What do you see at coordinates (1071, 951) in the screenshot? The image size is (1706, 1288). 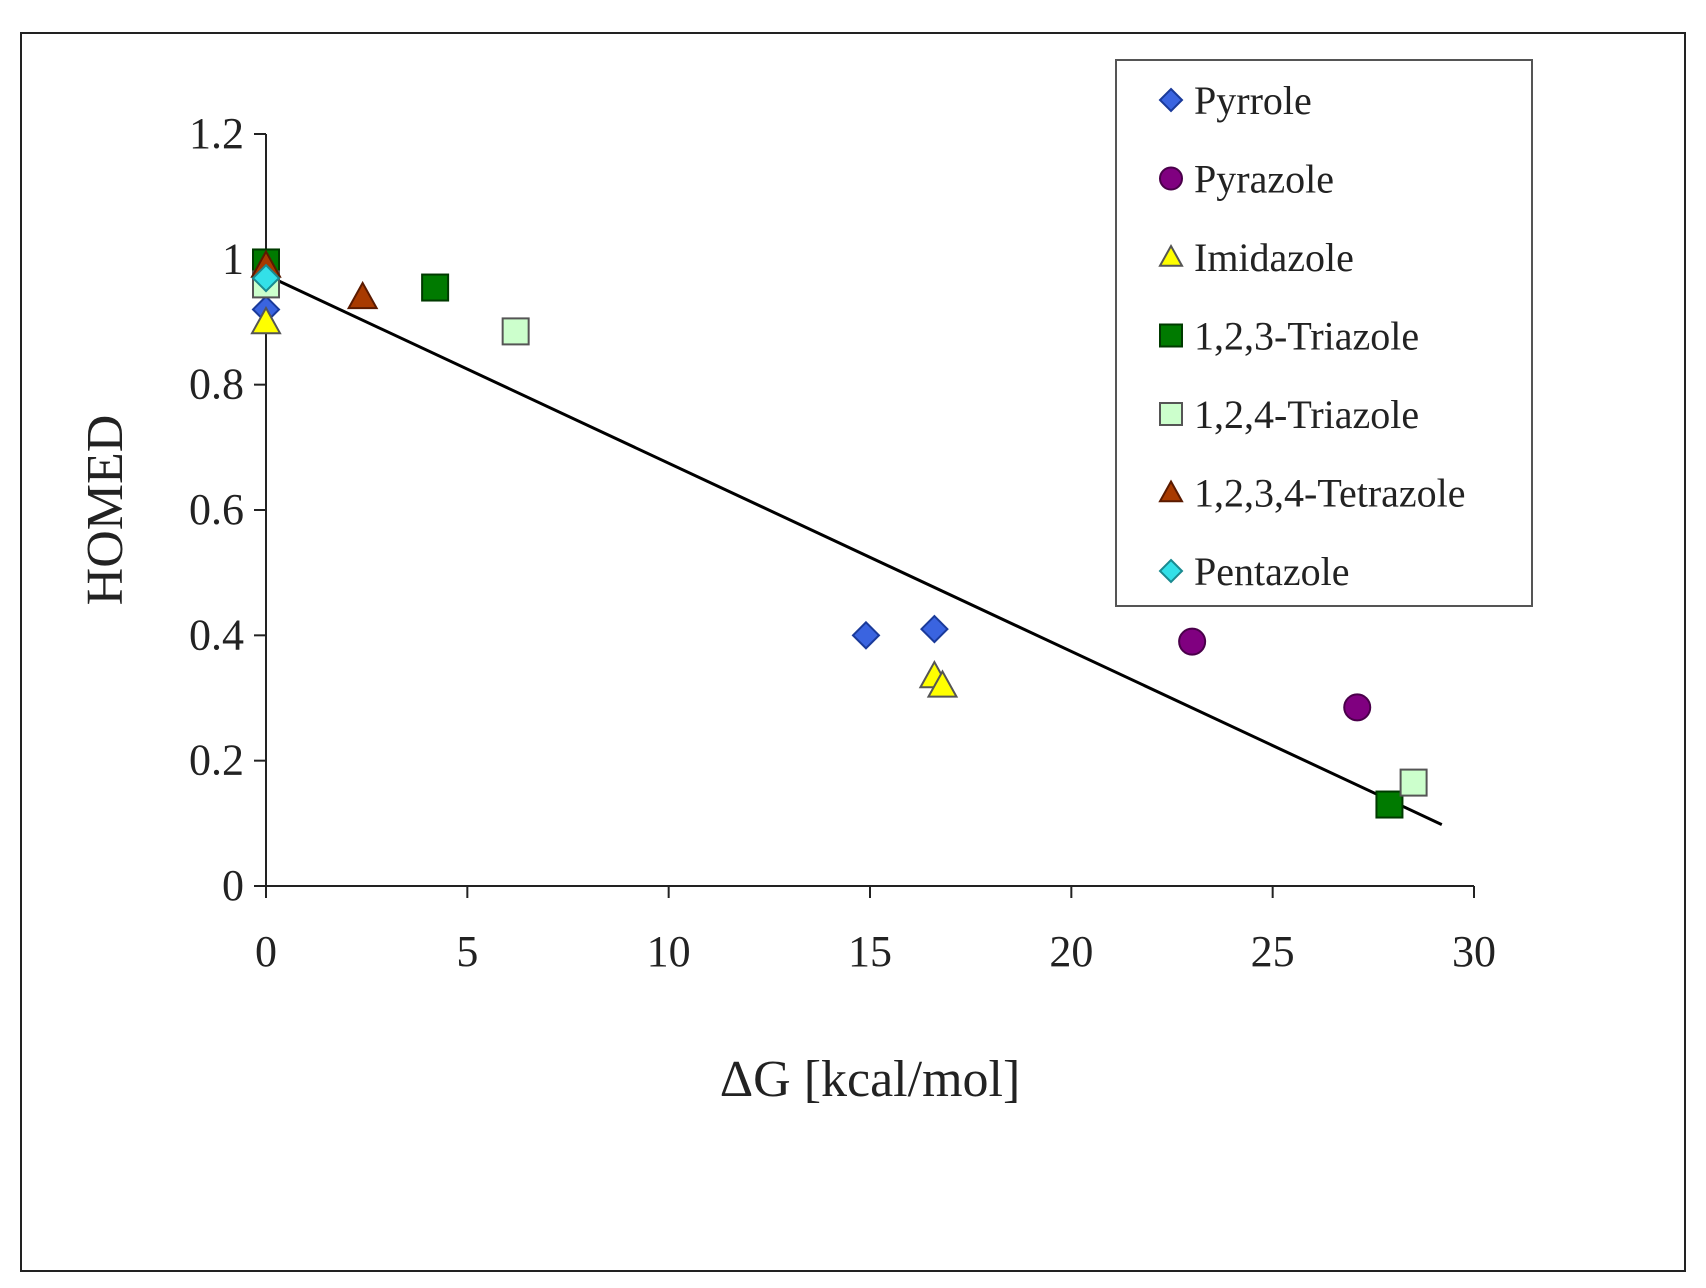 I see `x-tick-label: 20` at bounding box center [1071, 951].